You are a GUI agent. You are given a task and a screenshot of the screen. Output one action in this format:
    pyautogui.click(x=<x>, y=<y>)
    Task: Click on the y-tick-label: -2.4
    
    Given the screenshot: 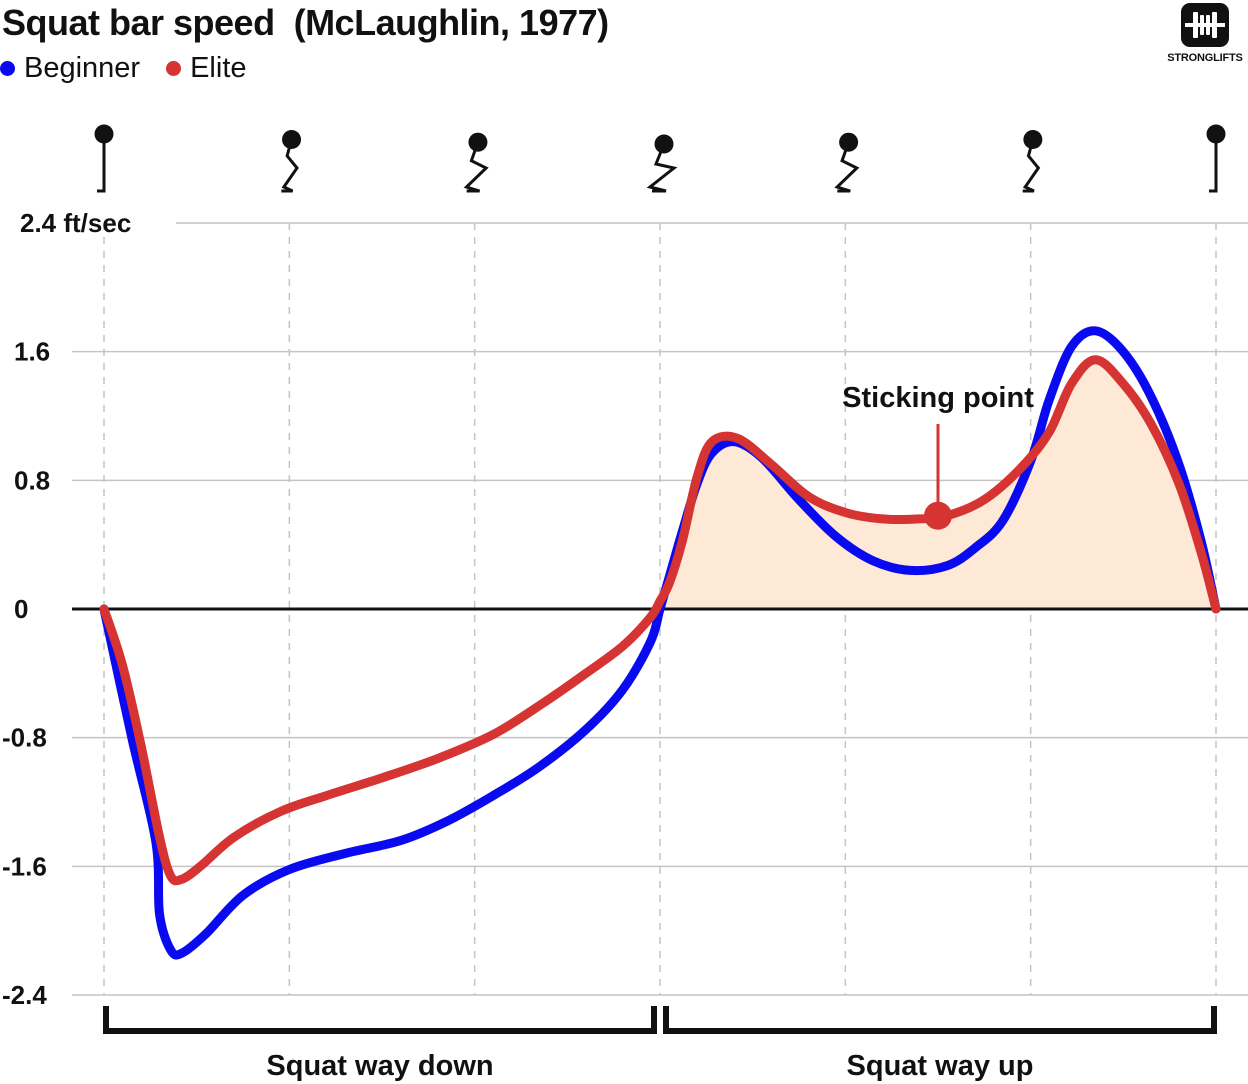 What is the action you would take?
    pyautogui.click(x=24, y=995)
    